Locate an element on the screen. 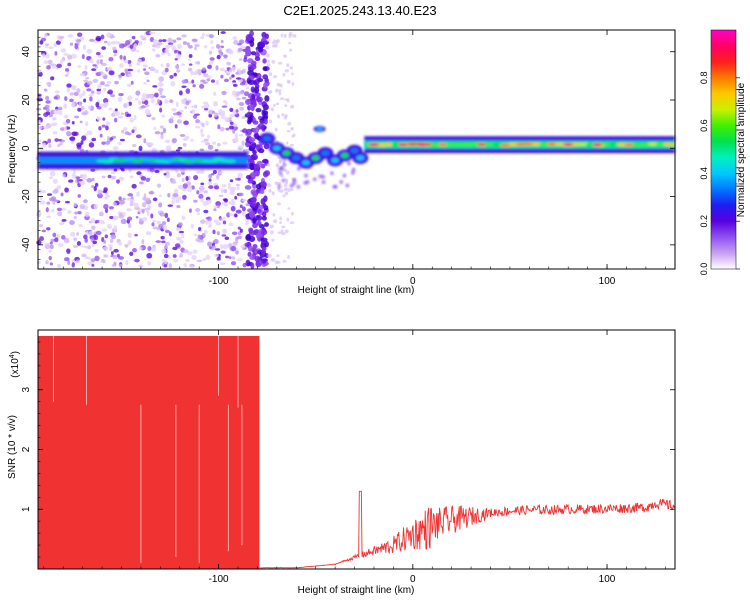  snr-saturated-band is located at coordinates (149, 452).